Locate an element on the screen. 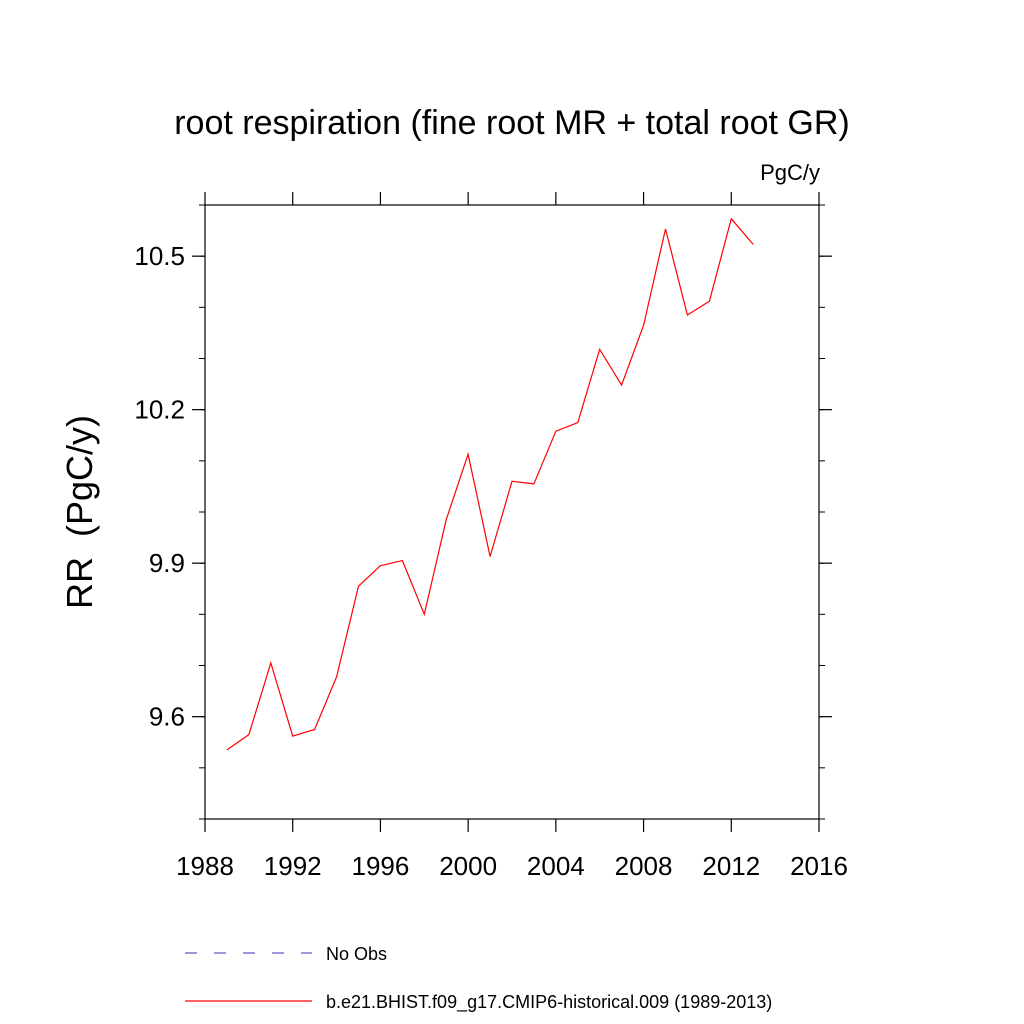  x-tick-label: 1992 is located at coordinates (293, 866).